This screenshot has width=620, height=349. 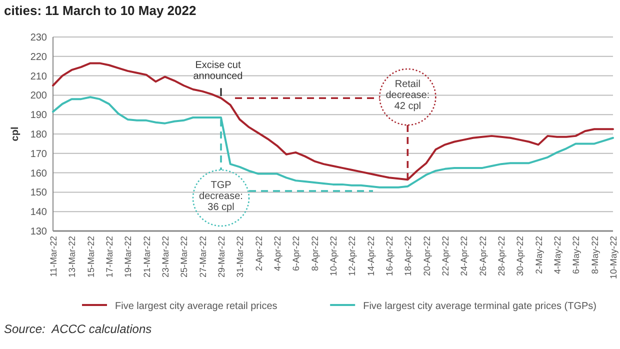 I want to click on annotation: TGP decrease: 36 cpl, so click(x=221, y=196).